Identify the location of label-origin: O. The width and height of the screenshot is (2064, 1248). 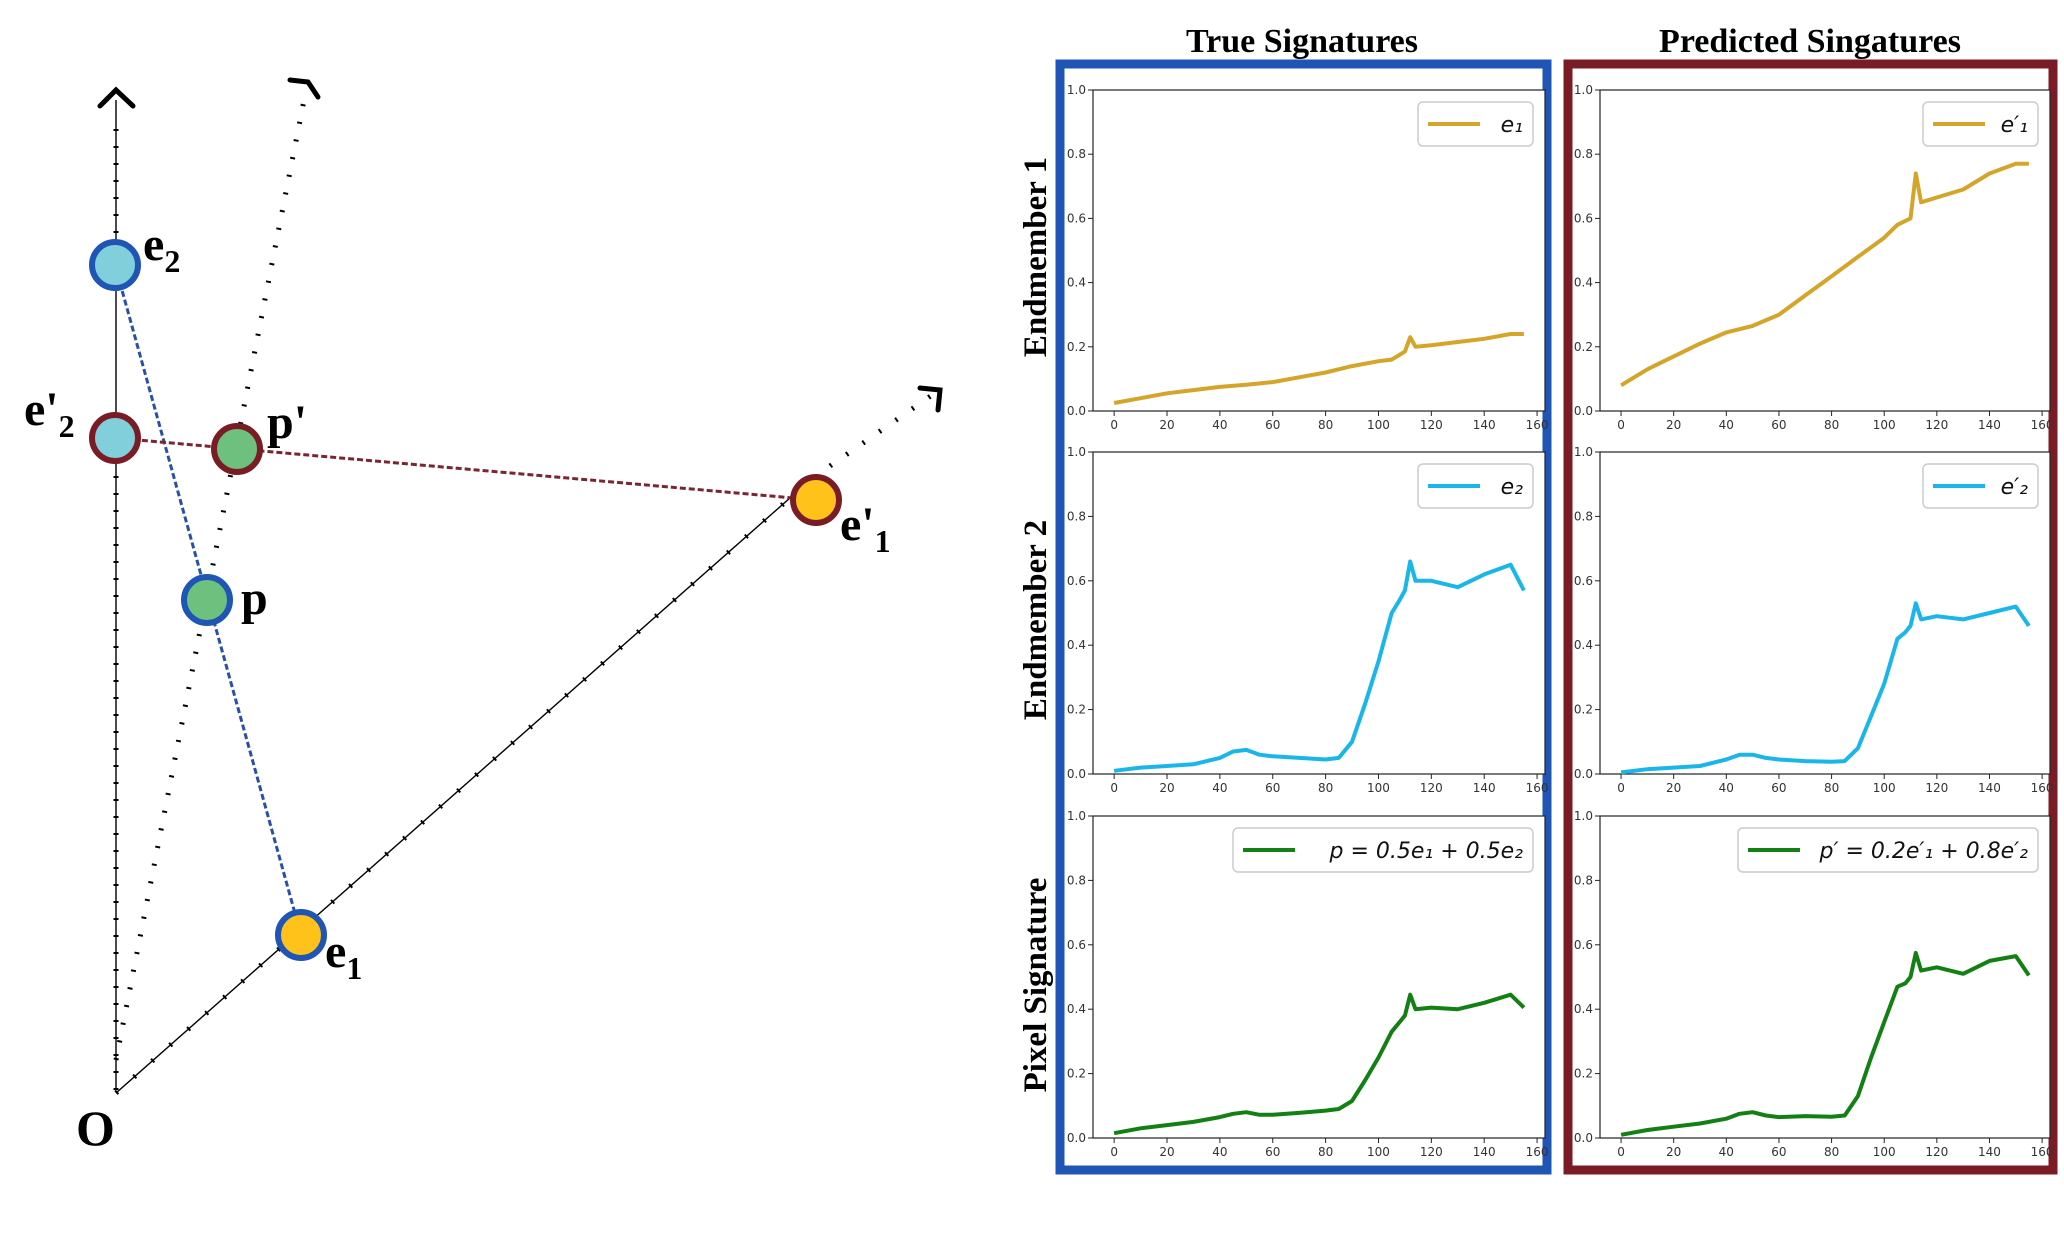
(95, 1128).